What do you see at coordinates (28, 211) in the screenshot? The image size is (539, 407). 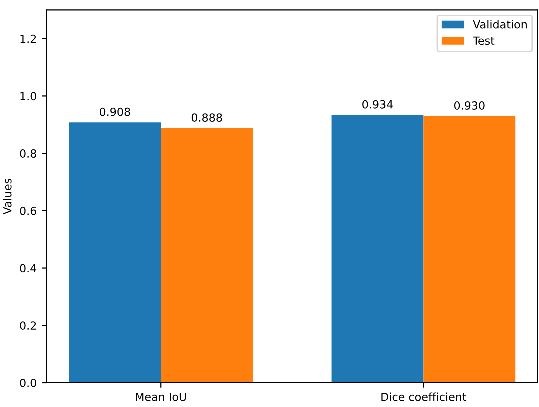 I see `y-tick-label: 0.6` at bounding box center [28, 211].